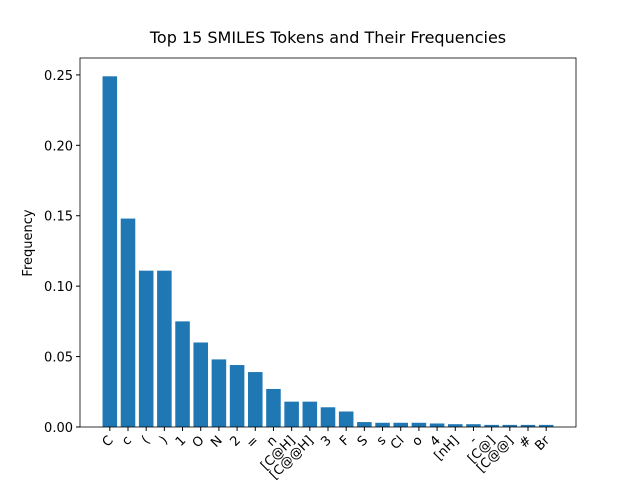 This screenshot has height=480, width=640. What do you see at coordinates (235, 441) in the screenshot?
I see `x-tick-label: 2` at bounding box center [235, 441].